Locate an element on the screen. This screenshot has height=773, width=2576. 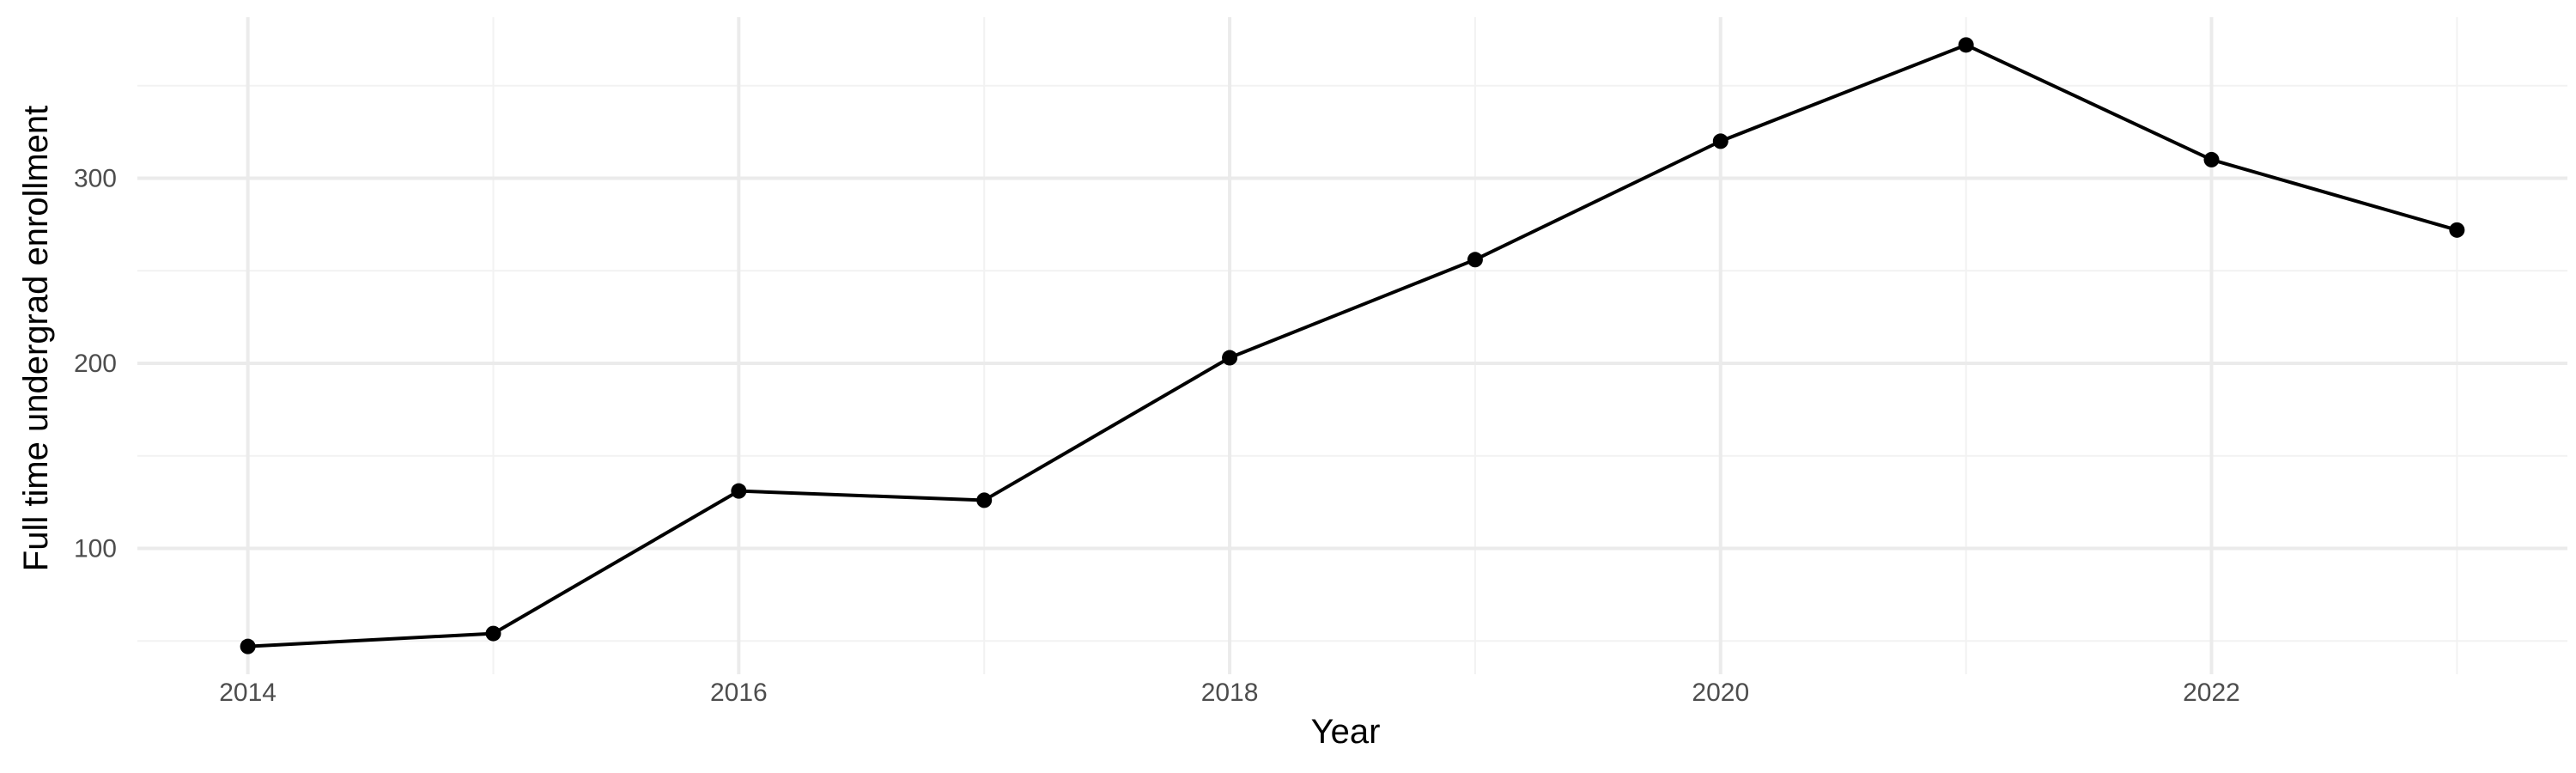
x-tick-label: 2016 is located at coordinates (739, 693).